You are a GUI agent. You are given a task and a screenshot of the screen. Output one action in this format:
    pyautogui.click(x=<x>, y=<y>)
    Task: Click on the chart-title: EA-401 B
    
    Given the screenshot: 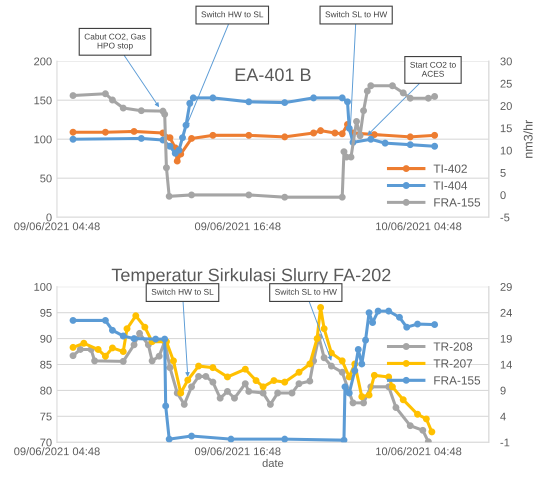 What is the action you would take?
    pyautogui.click(x=273, y=75)
    